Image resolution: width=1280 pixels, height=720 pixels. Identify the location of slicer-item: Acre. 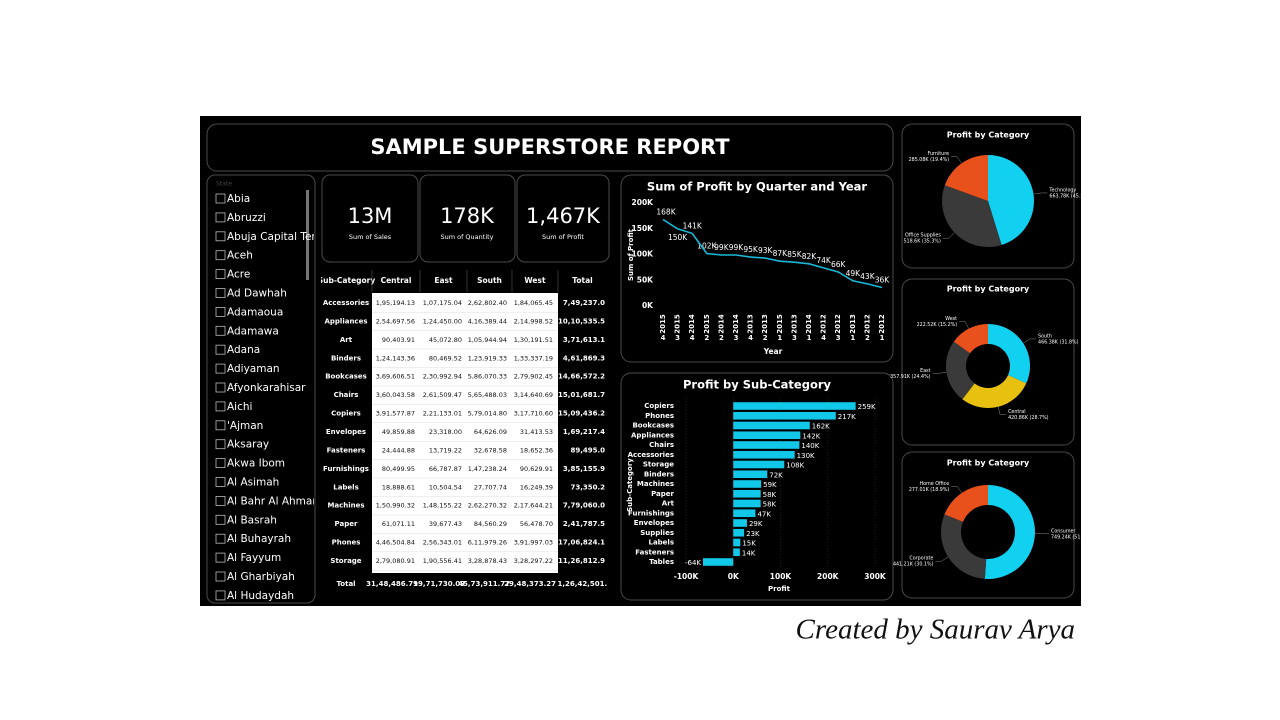
(238, 275).